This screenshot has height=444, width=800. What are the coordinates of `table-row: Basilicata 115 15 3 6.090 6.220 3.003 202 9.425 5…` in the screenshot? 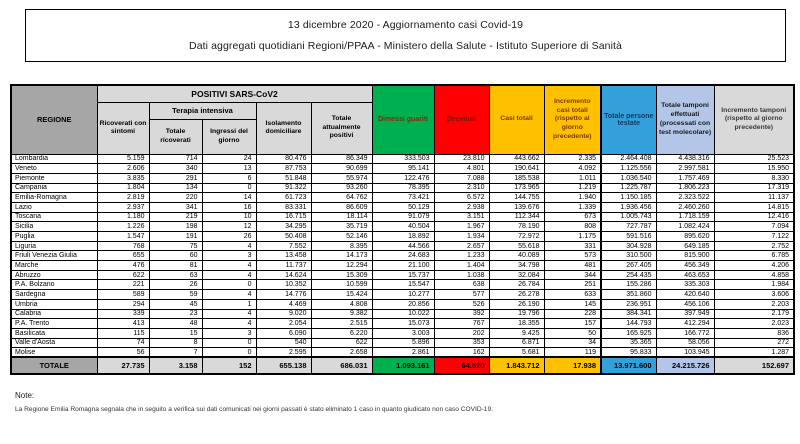 It's located at (402, 333).